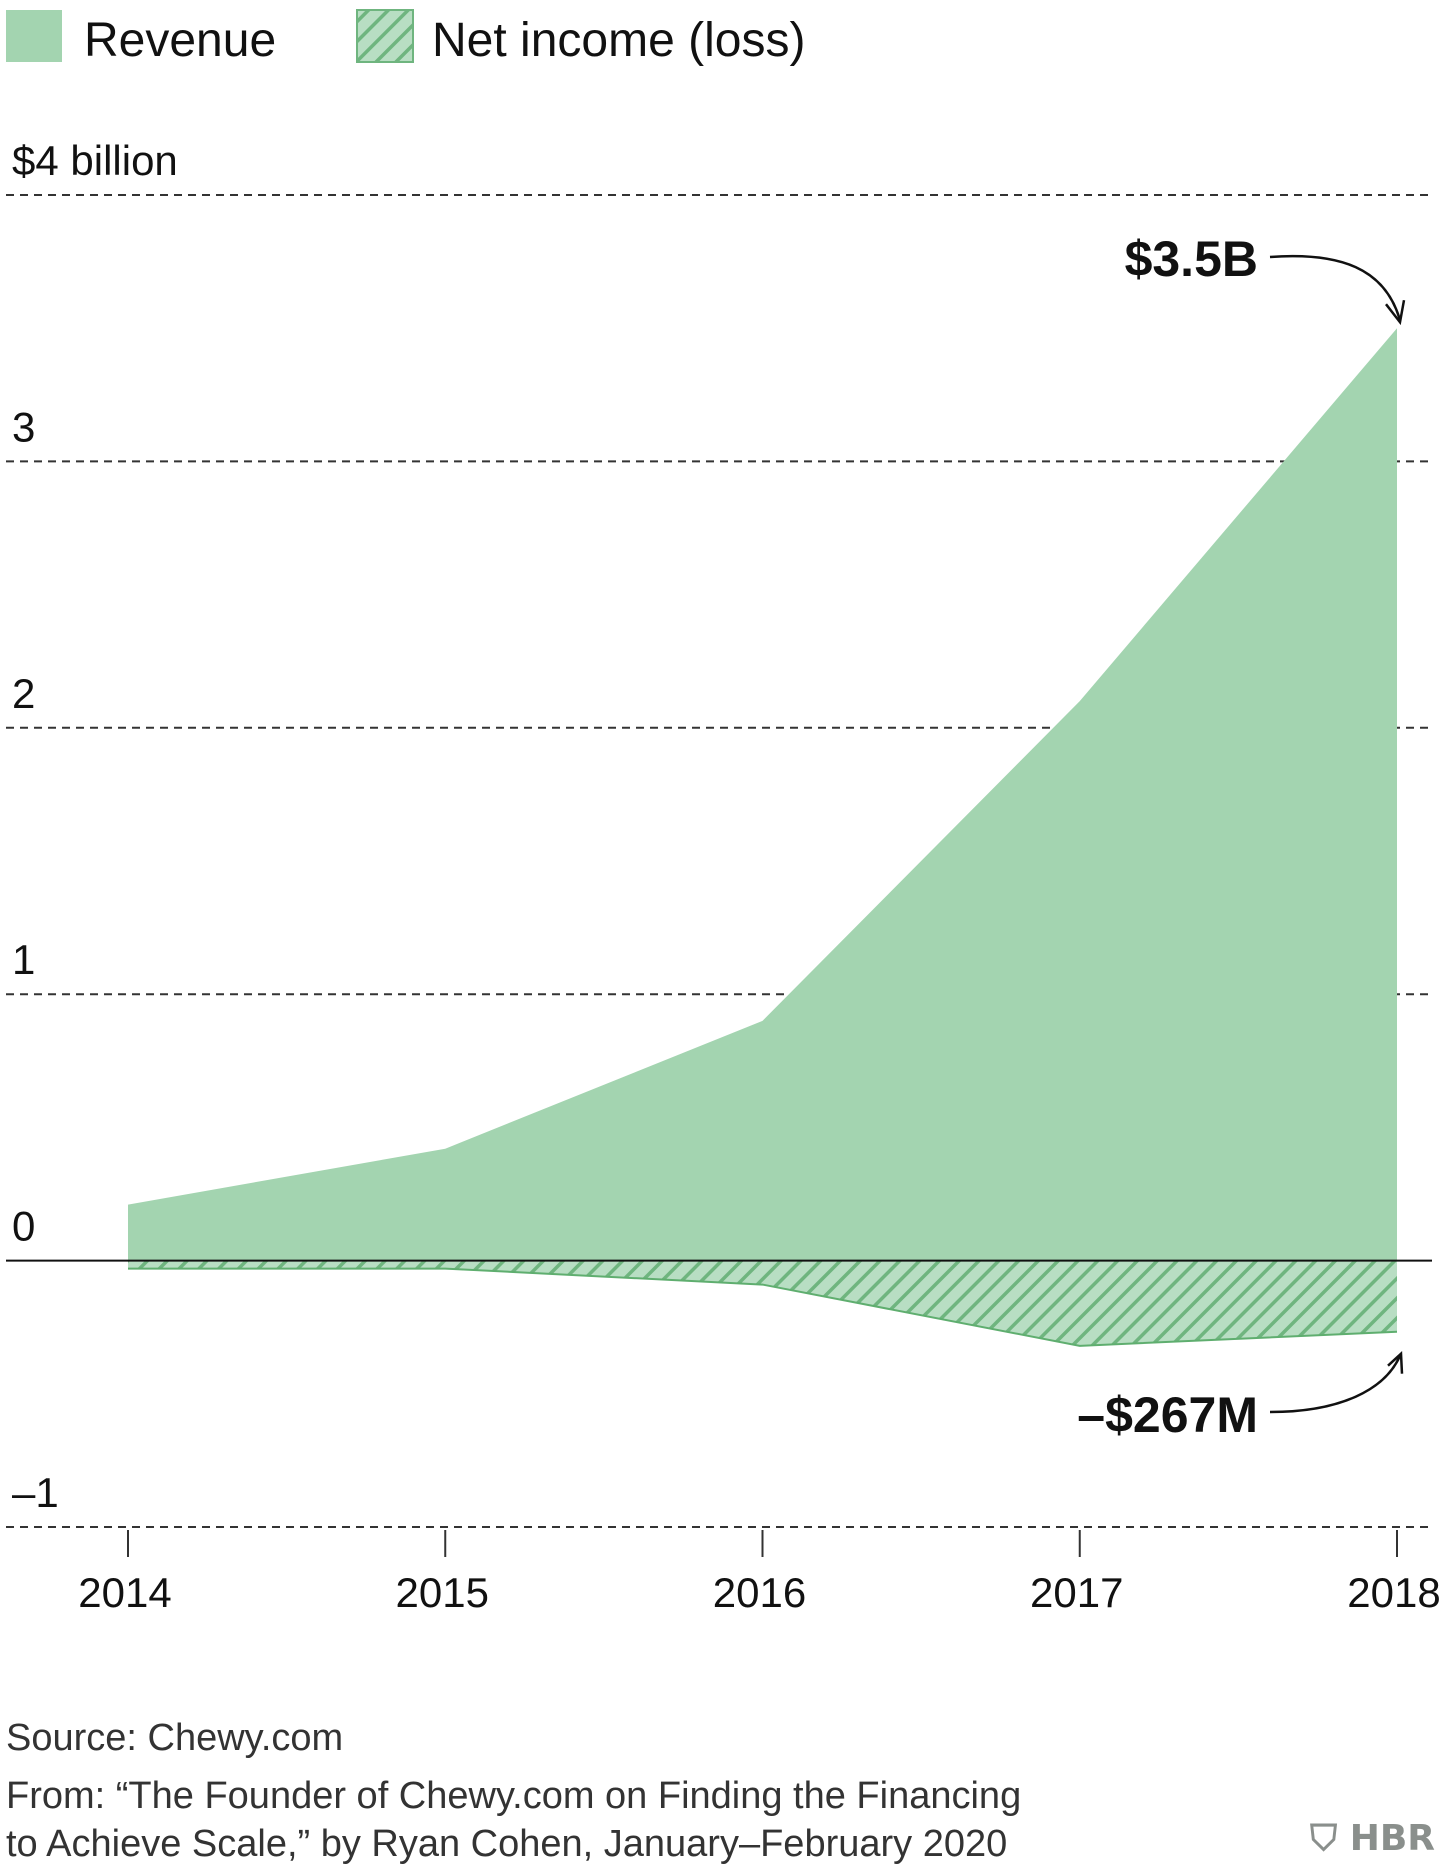  Describe the element at coordinates (34, 36) in the screenshot. I see `legend-swatch-revenue` at that location.